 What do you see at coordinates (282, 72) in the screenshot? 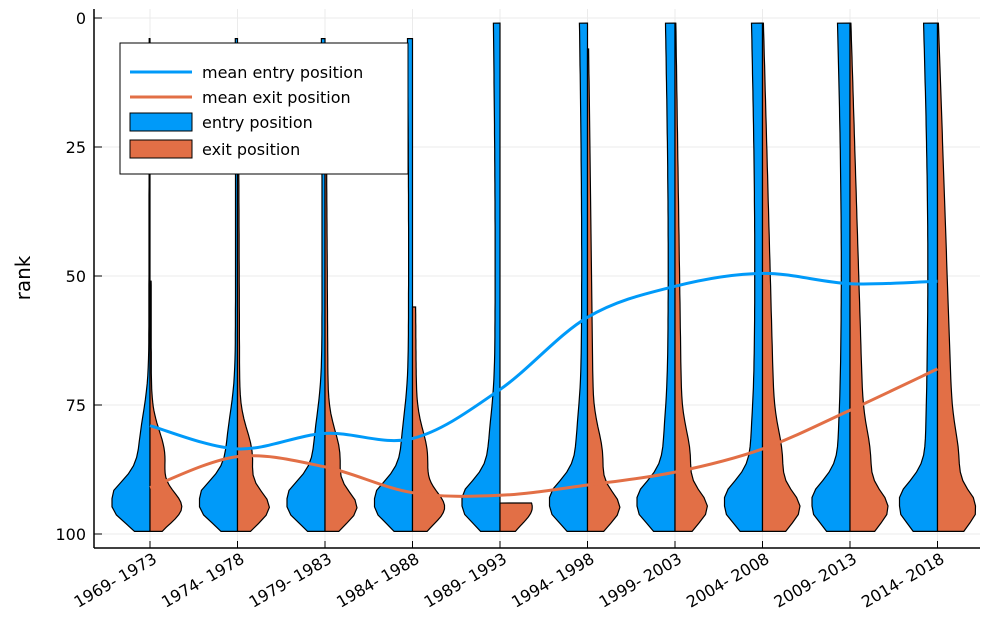
I see `legend-label-mean-entry: mean entry position` at bounding box center [282, 72].